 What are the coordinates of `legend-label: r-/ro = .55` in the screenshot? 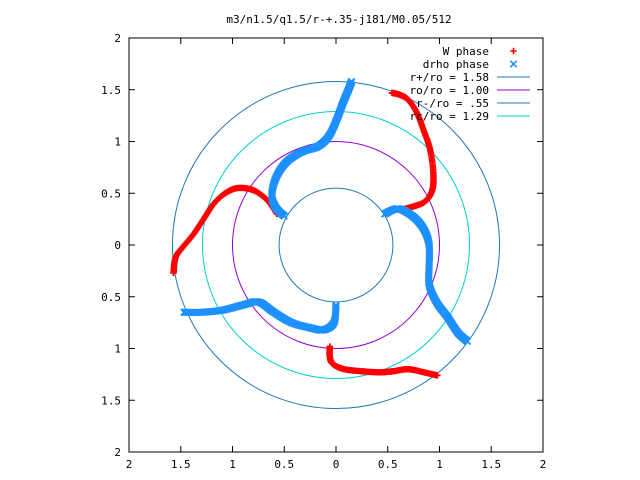 It's located at (452, 103).